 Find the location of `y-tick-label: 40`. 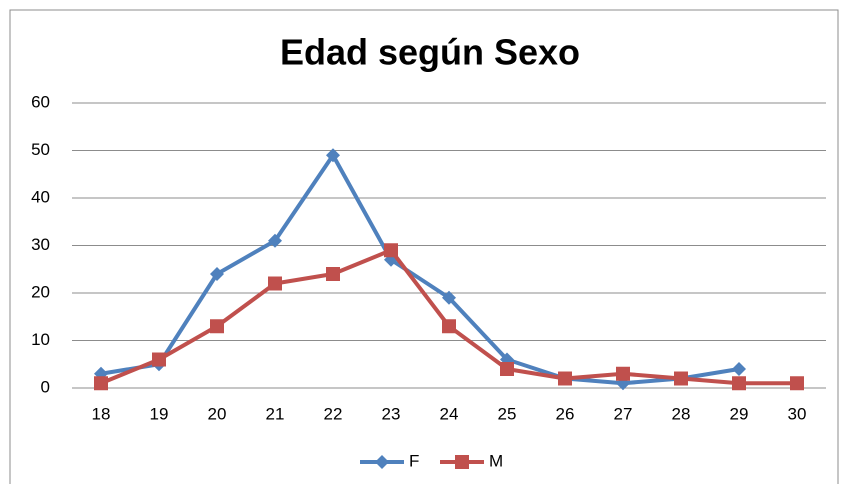

y-tick-label: 40 is located at coordinates (40, 196).